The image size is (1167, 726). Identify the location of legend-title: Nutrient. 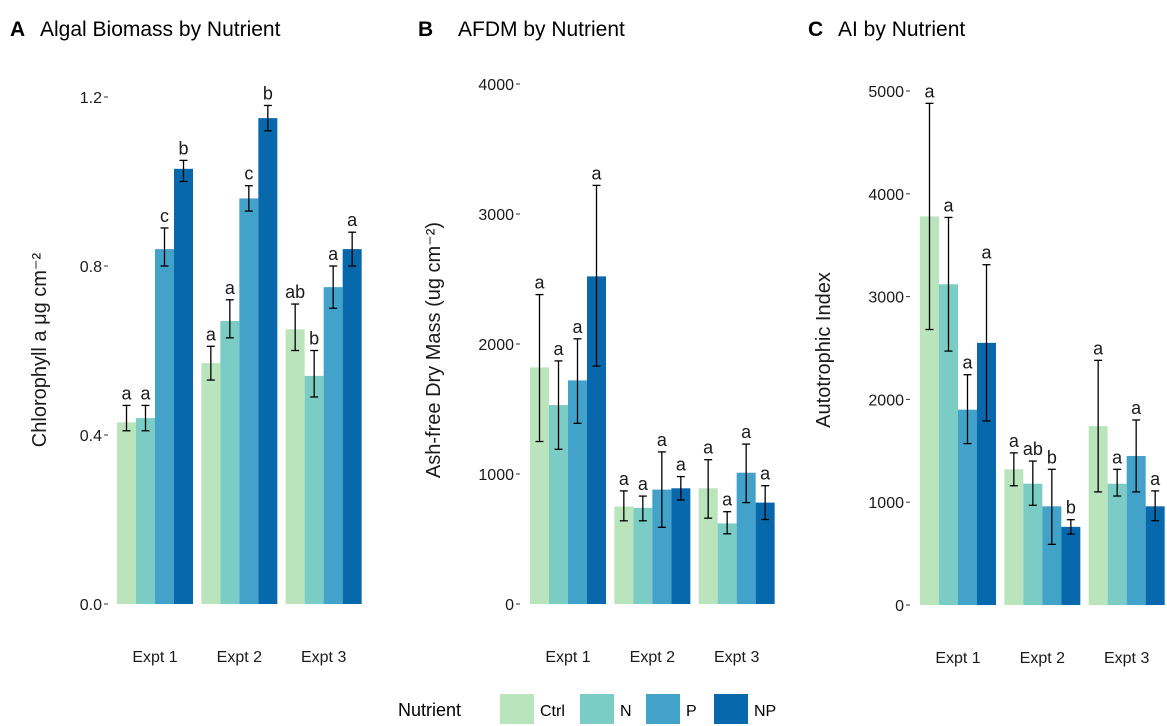
(429, 710).